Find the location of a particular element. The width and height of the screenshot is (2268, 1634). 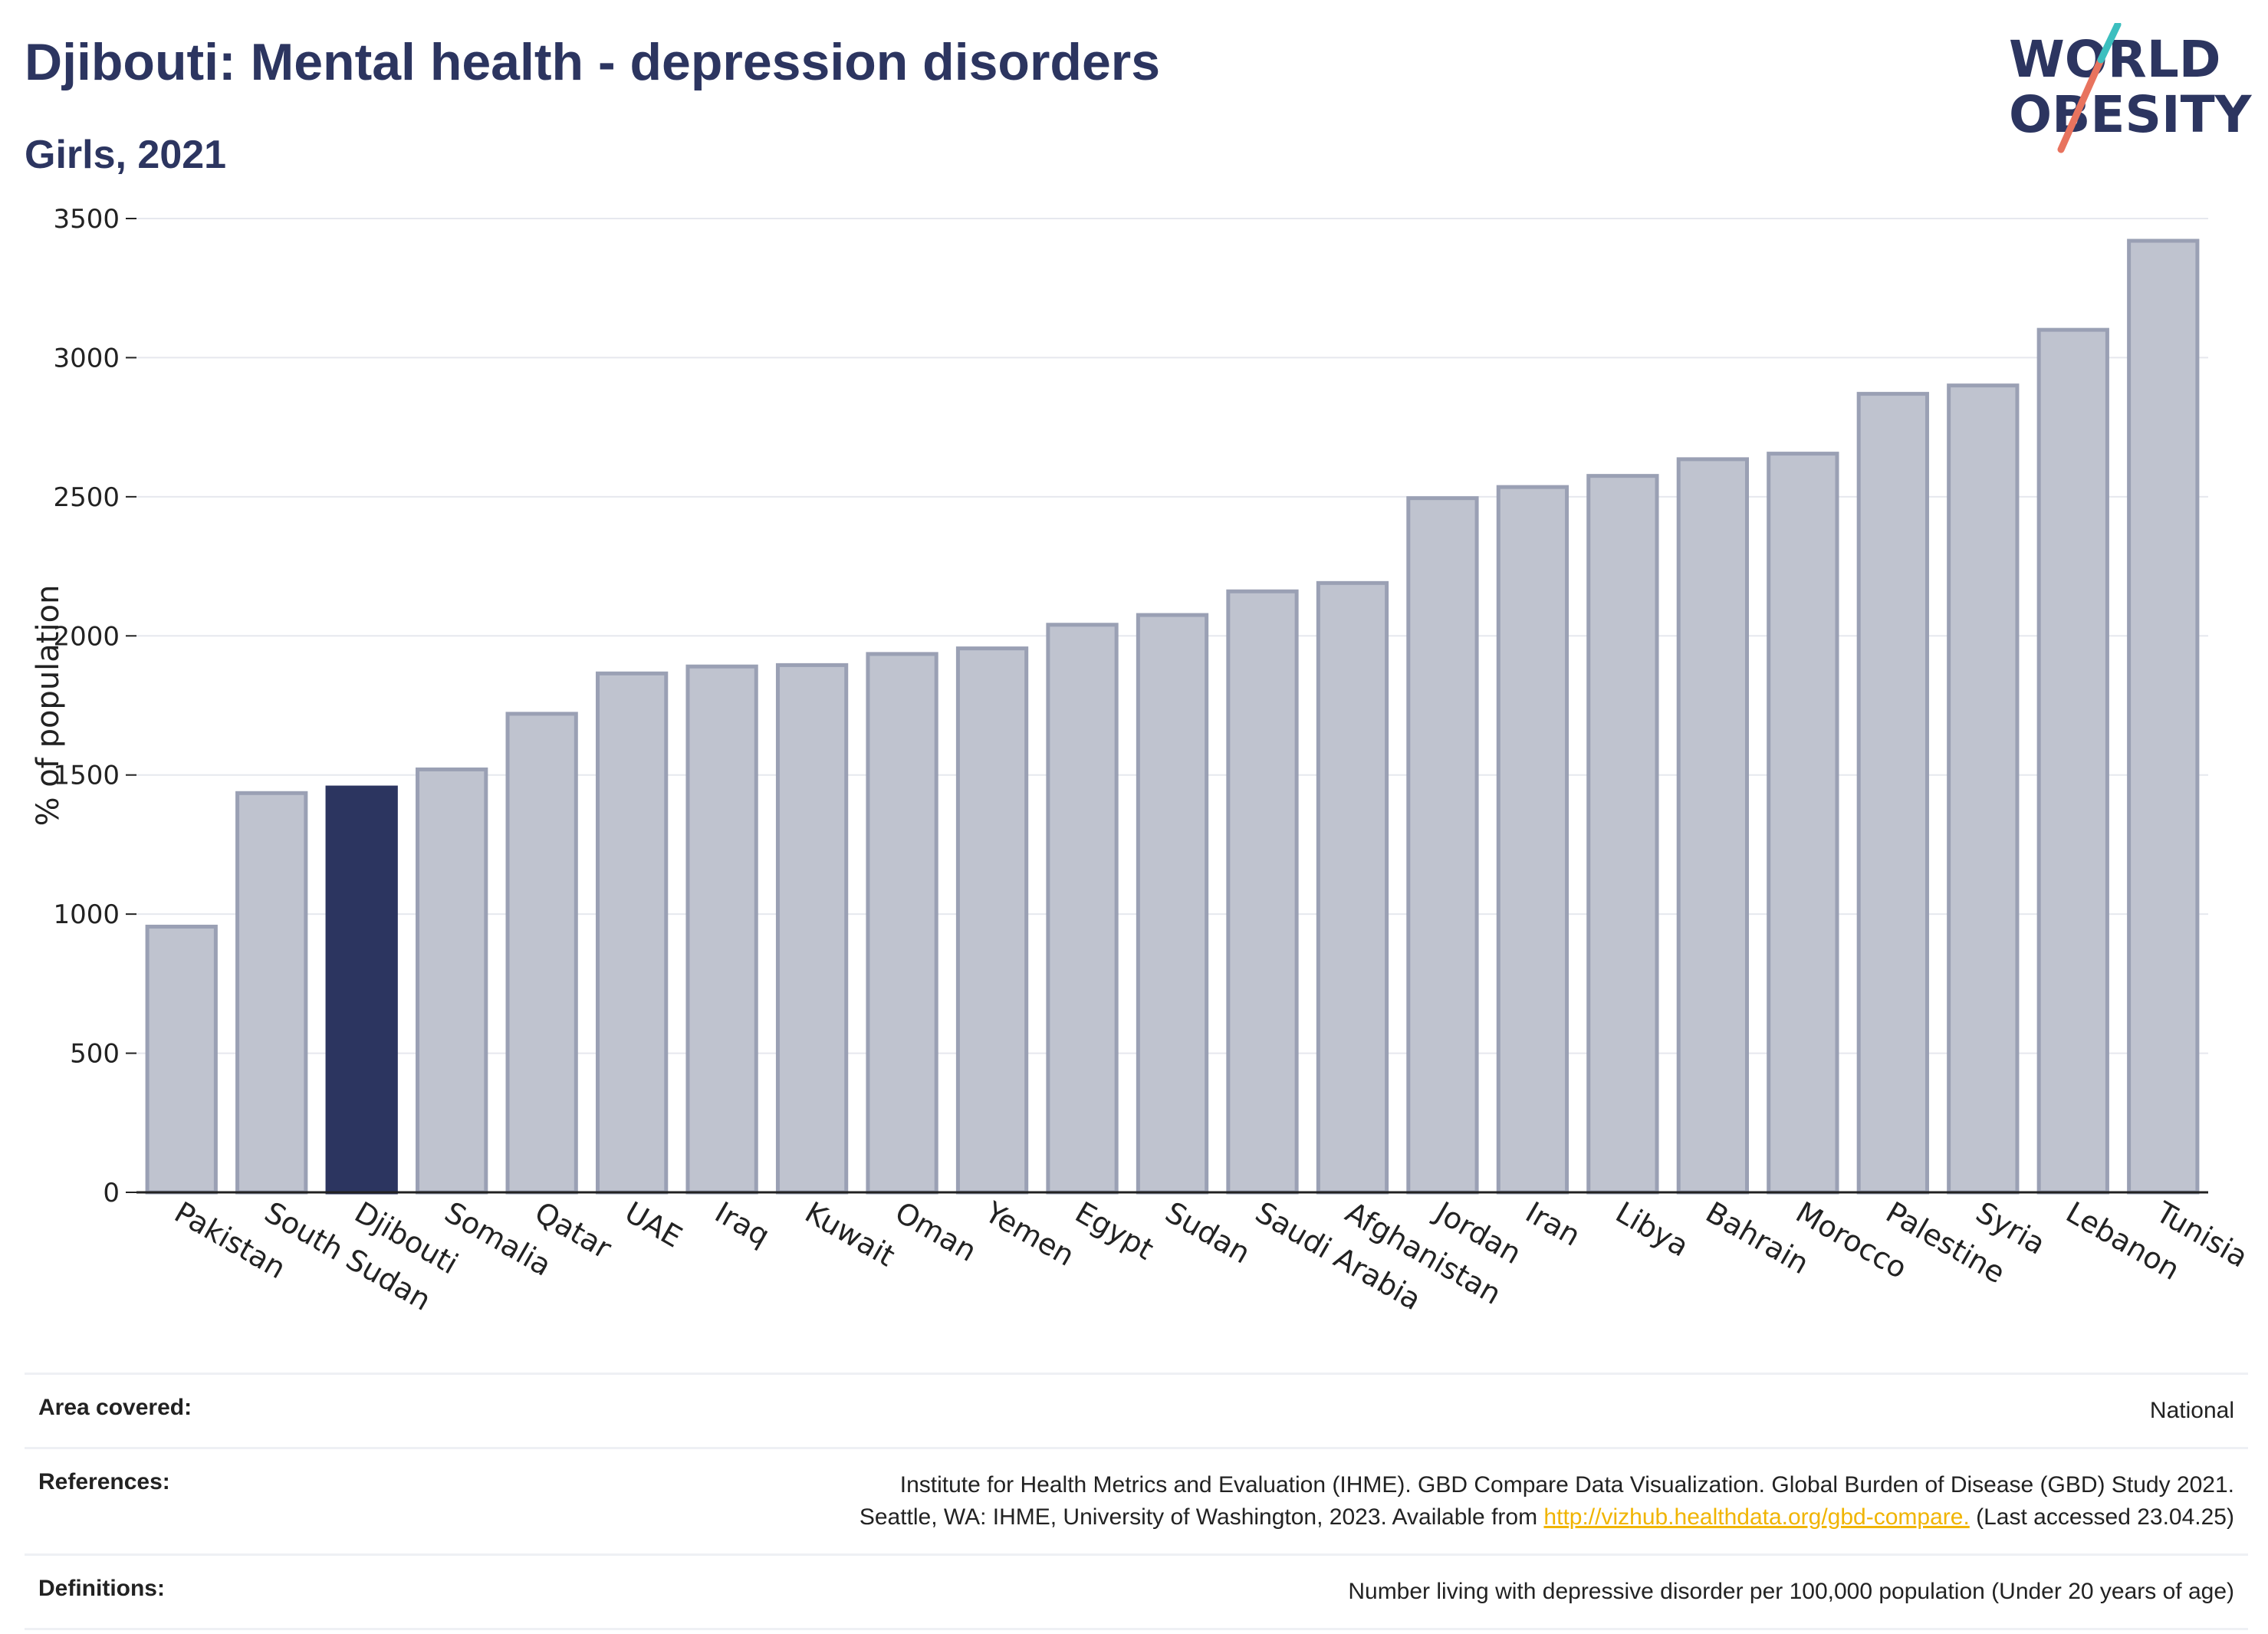

x-label-kuwait: Kuwait is located at coordinates (850, 1235).